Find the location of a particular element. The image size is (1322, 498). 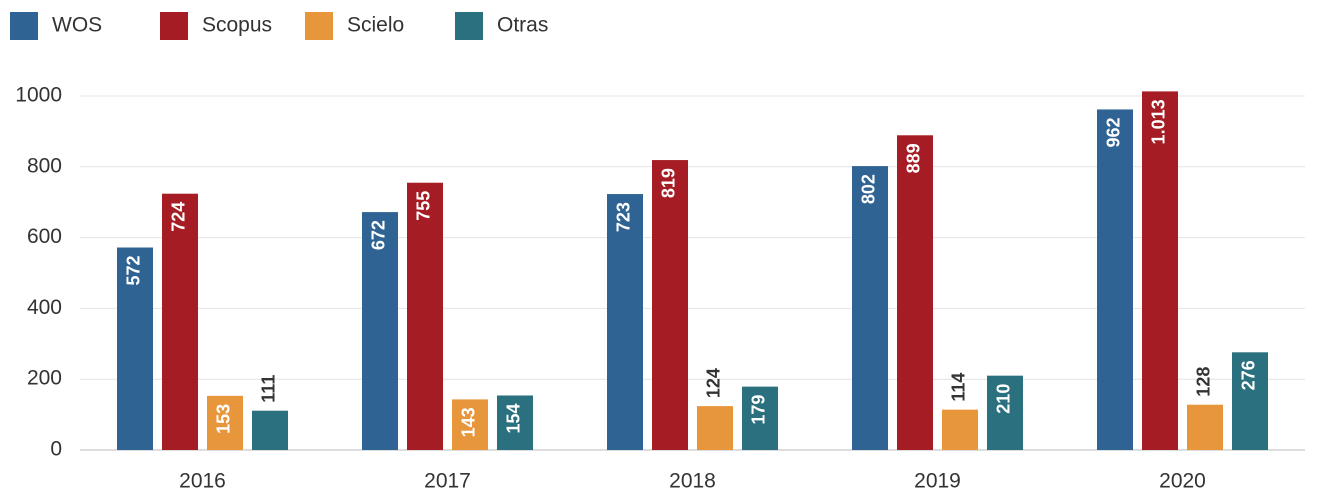

data-label: 889 is located at coordinates (914, 158).